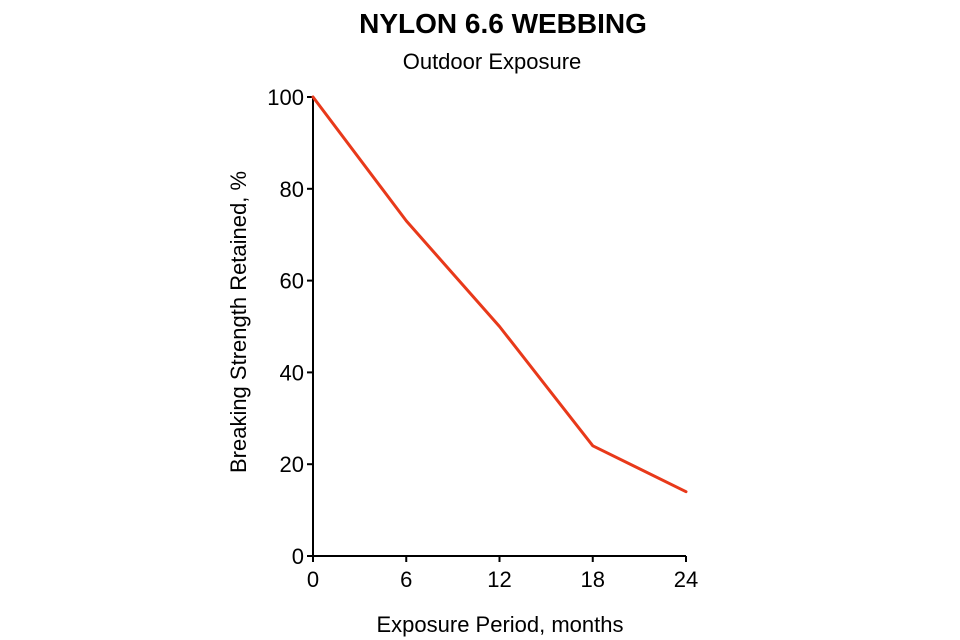 Image resolution: width=960 pixels, height=640 pixels. Describe the element at coordinates (686, 579) in the screenshot. I see `x-tick-label: 24` at that location.